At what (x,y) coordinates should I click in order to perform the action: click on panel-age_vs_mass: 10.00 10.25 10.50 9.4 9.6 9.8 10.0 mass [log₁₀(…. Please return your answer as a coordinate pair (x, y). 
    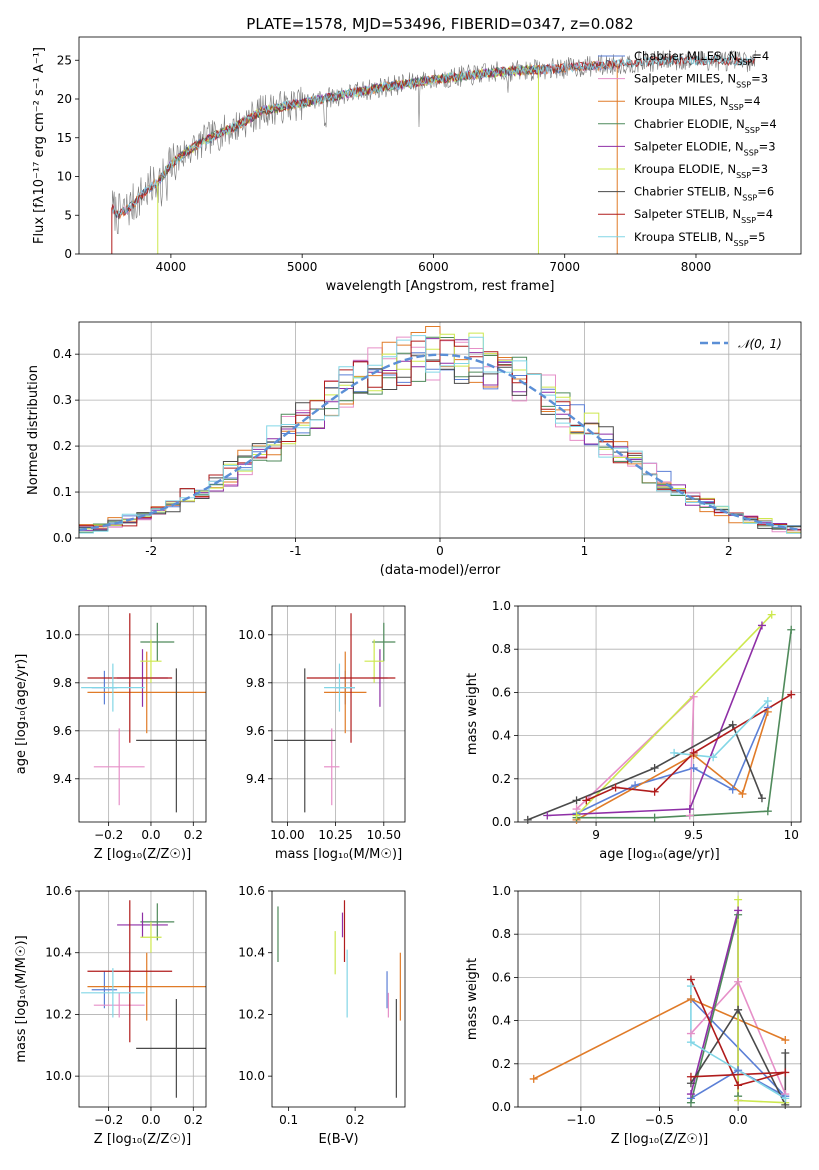
    Looking at the image, I should click on (322, 733).